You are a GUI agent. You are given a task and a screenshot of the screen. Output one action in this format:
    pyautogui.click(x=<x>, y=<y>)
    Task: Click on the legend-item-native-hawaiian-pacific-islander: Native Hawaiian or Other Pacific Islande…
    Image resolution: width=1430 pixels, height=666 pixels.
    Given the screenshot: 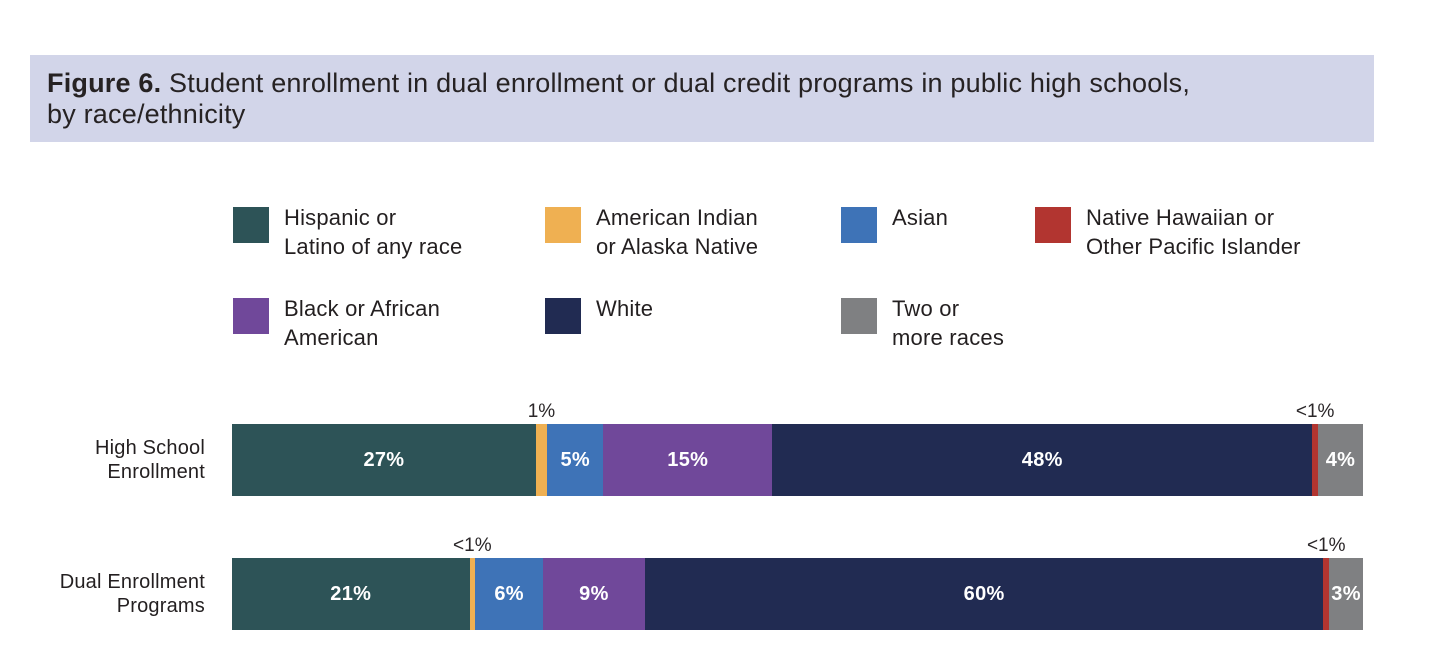 What is the action you would take?
    pyautogui.click(x=1168, y=233)
    